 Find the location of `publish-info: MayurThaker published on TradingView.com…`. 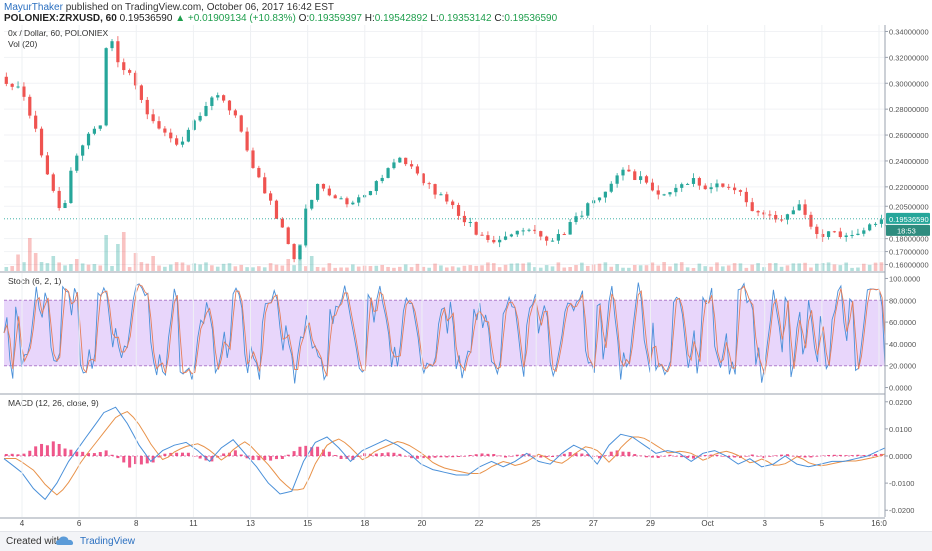

publish-info: MayurThaker published on TradingView.com… is located at coordinates (169, 7).